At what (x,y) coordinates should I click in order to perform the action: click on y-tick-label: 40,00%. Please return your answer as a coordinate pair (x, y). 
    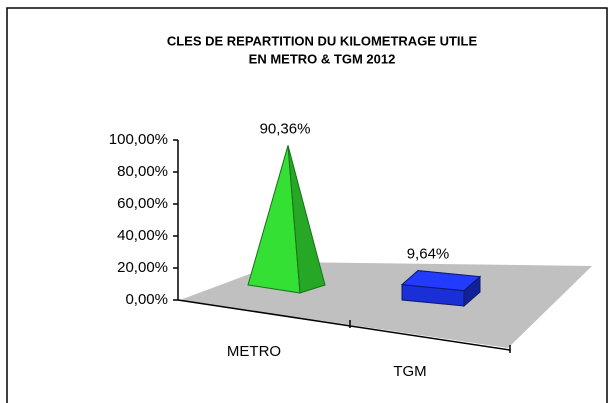
    Looking at the image, I should click on (142, 235).